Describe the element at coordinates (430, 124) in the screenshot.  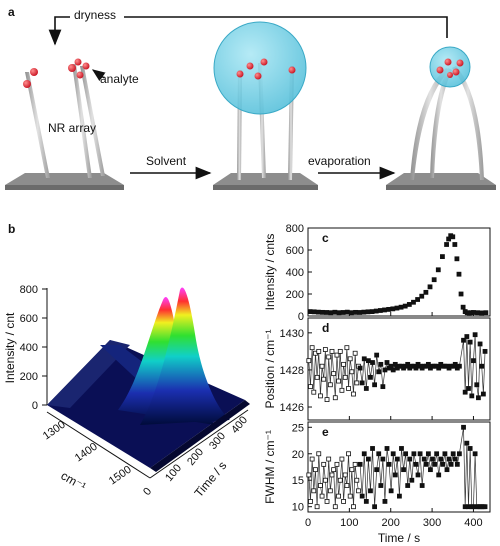
I see `bent-nanorod` at that location.